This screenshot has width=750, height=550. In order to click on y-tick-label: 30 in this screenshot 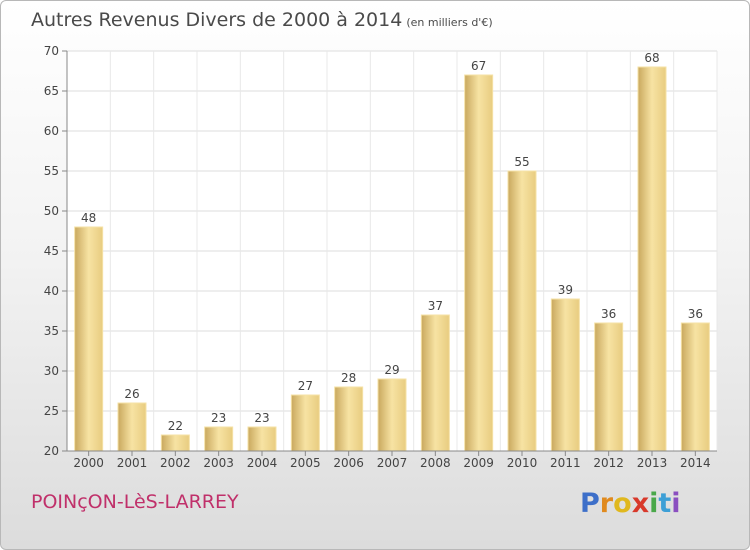, I will do `click(51, 371)`.